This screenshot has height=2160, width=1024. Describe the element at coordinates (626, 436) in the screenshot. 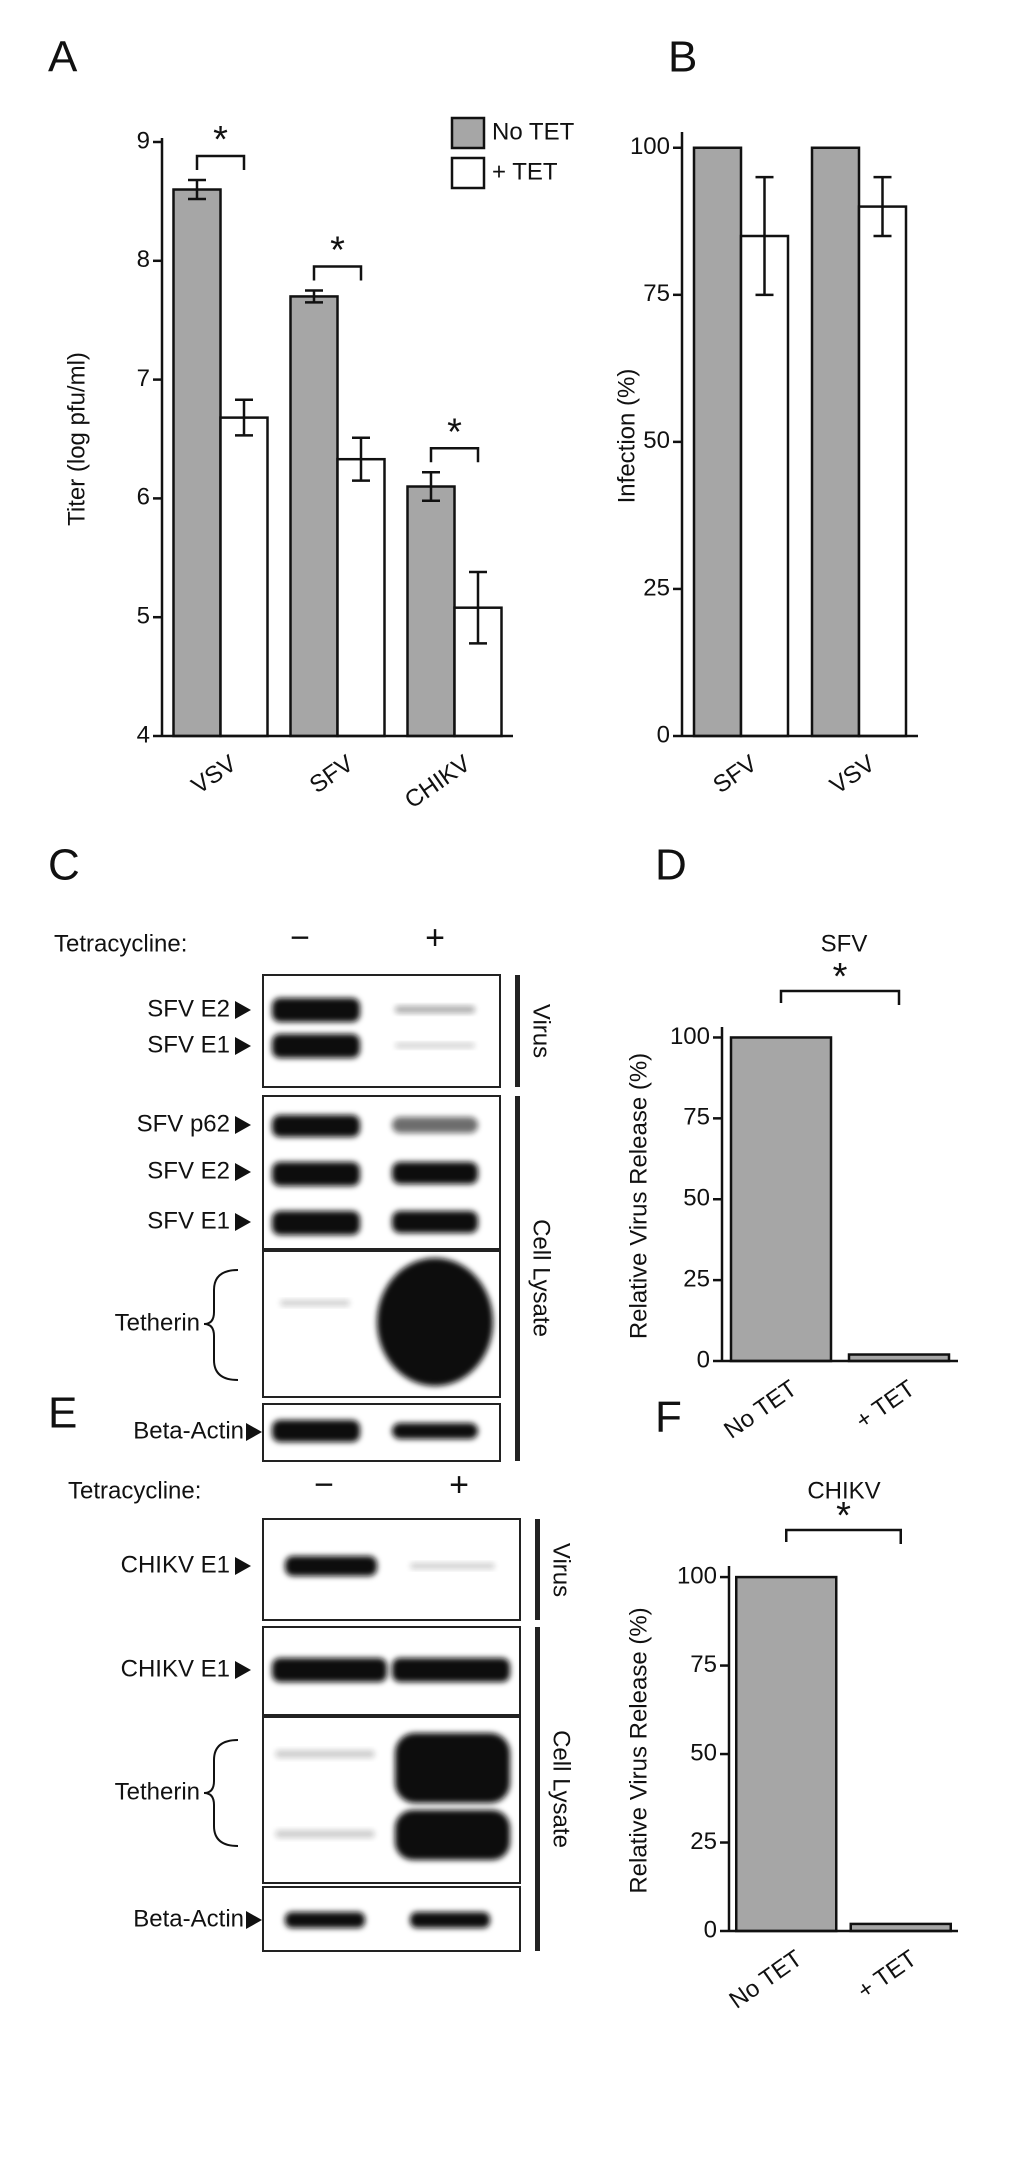

I see `y-axis-label: Infection (%)` at that location.